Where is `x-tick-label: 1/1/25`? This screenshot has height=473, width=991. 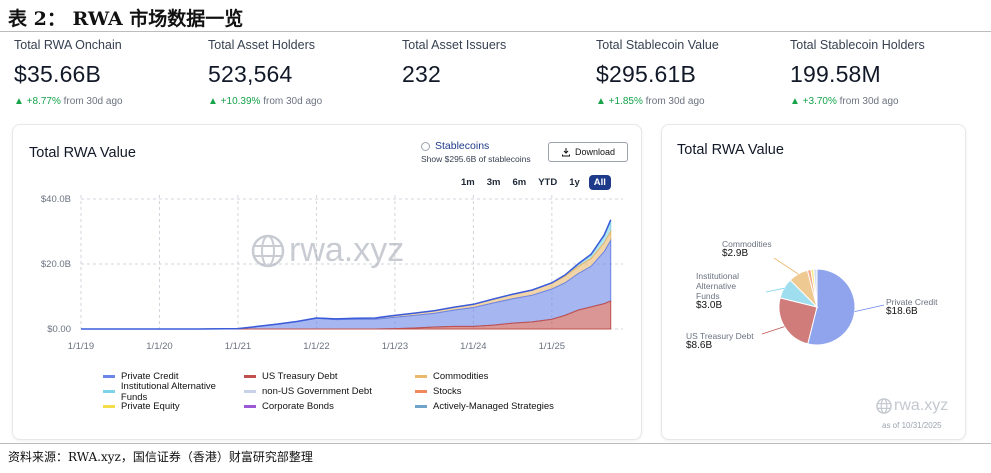 x-tick-label: 1/1/25 is located at coordinates (552, 346).